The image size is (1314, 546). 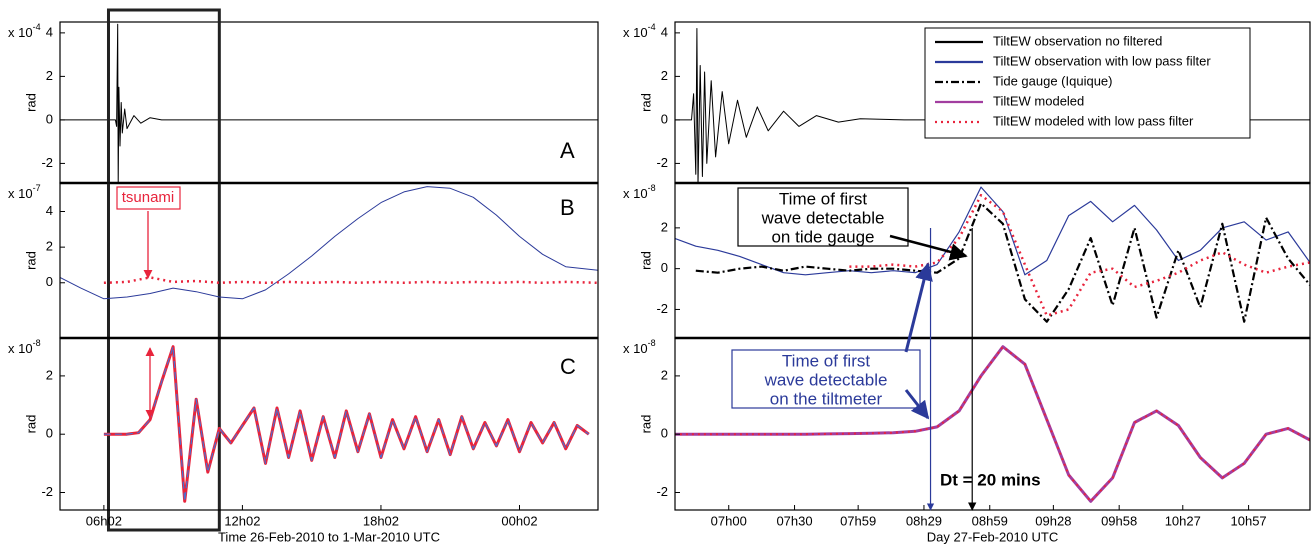 I want to click on panel-label: A, so click(x=567, y=150).